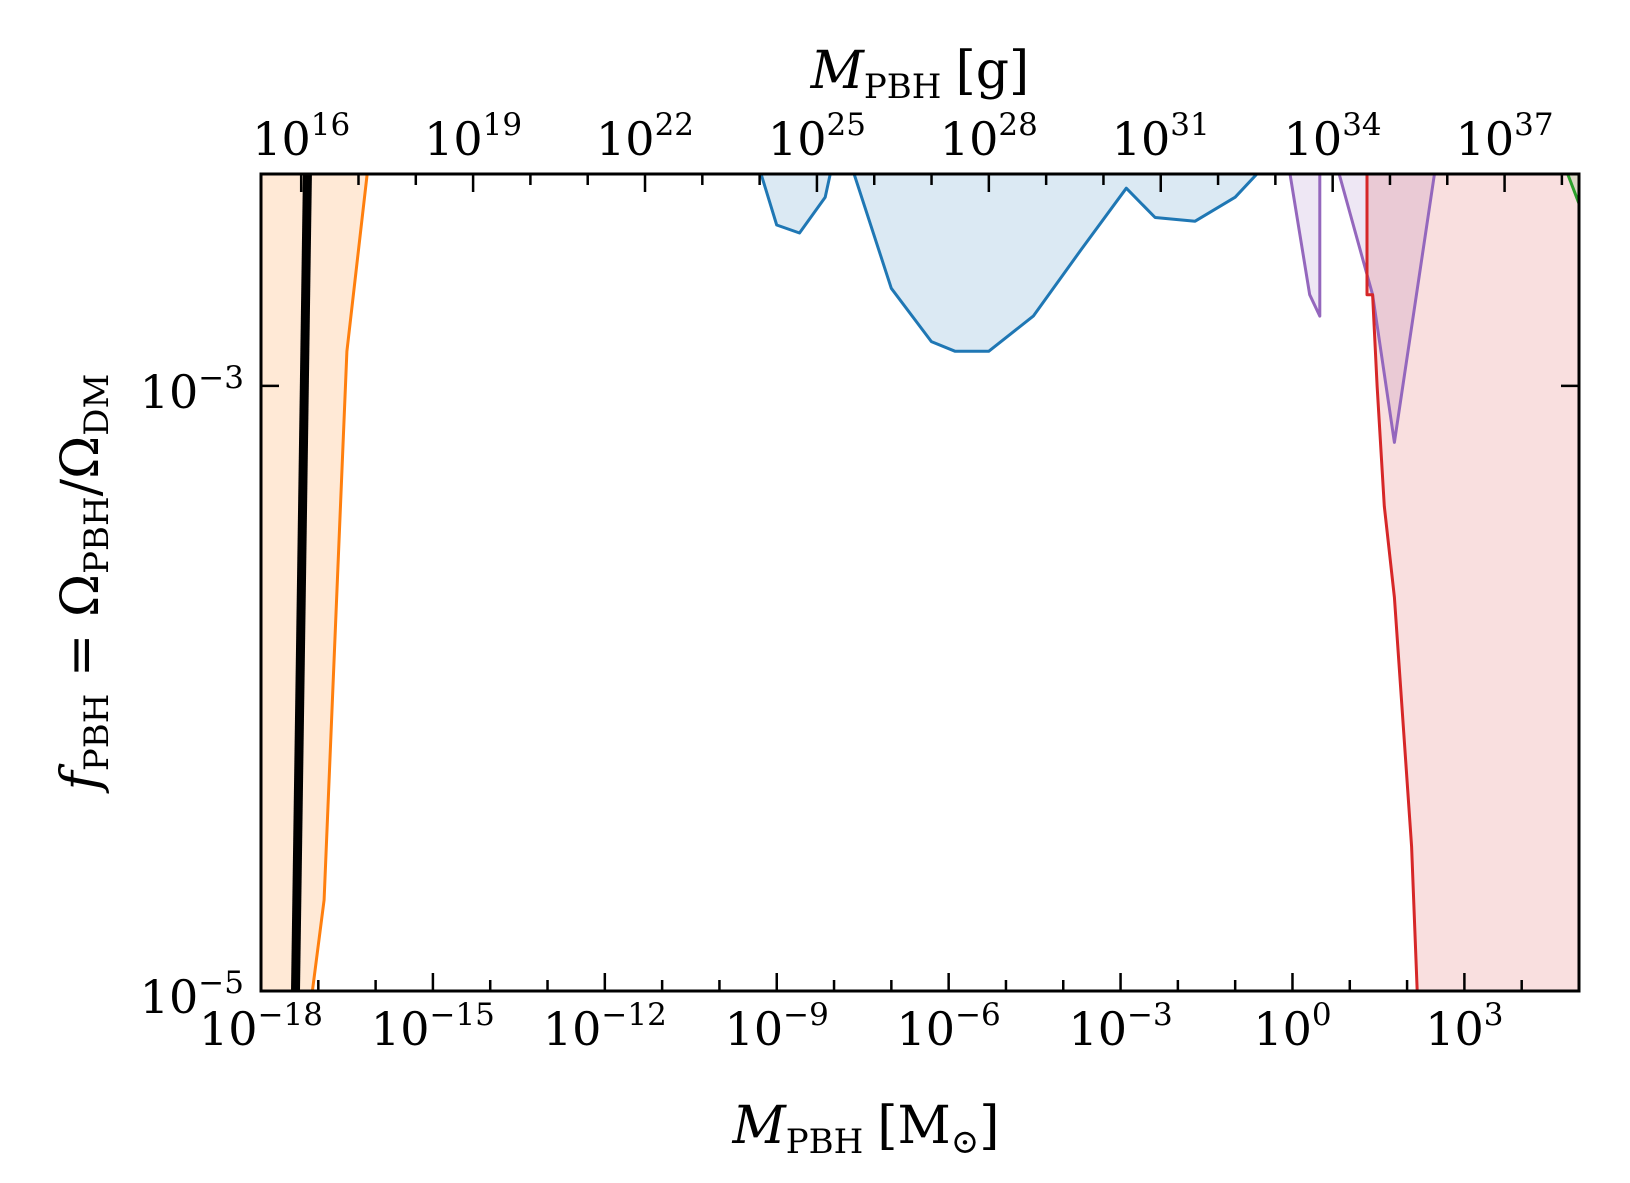  Describe the element at coordinates (1161, 136) in the screenshot. I see `x2-tick-label: 10³¹` at that location.